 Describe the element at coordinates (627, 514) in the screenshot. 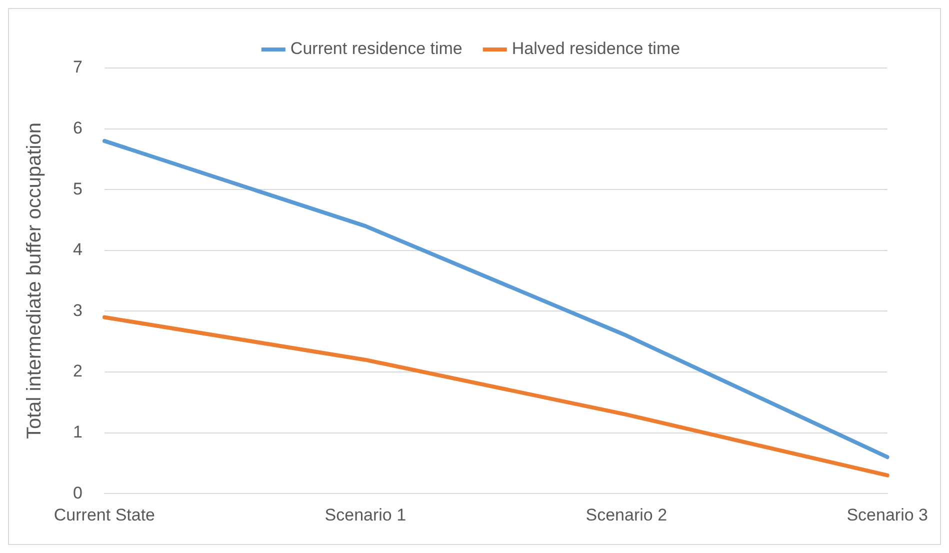

I see `x-tick-label: Scenario 2` at that location.